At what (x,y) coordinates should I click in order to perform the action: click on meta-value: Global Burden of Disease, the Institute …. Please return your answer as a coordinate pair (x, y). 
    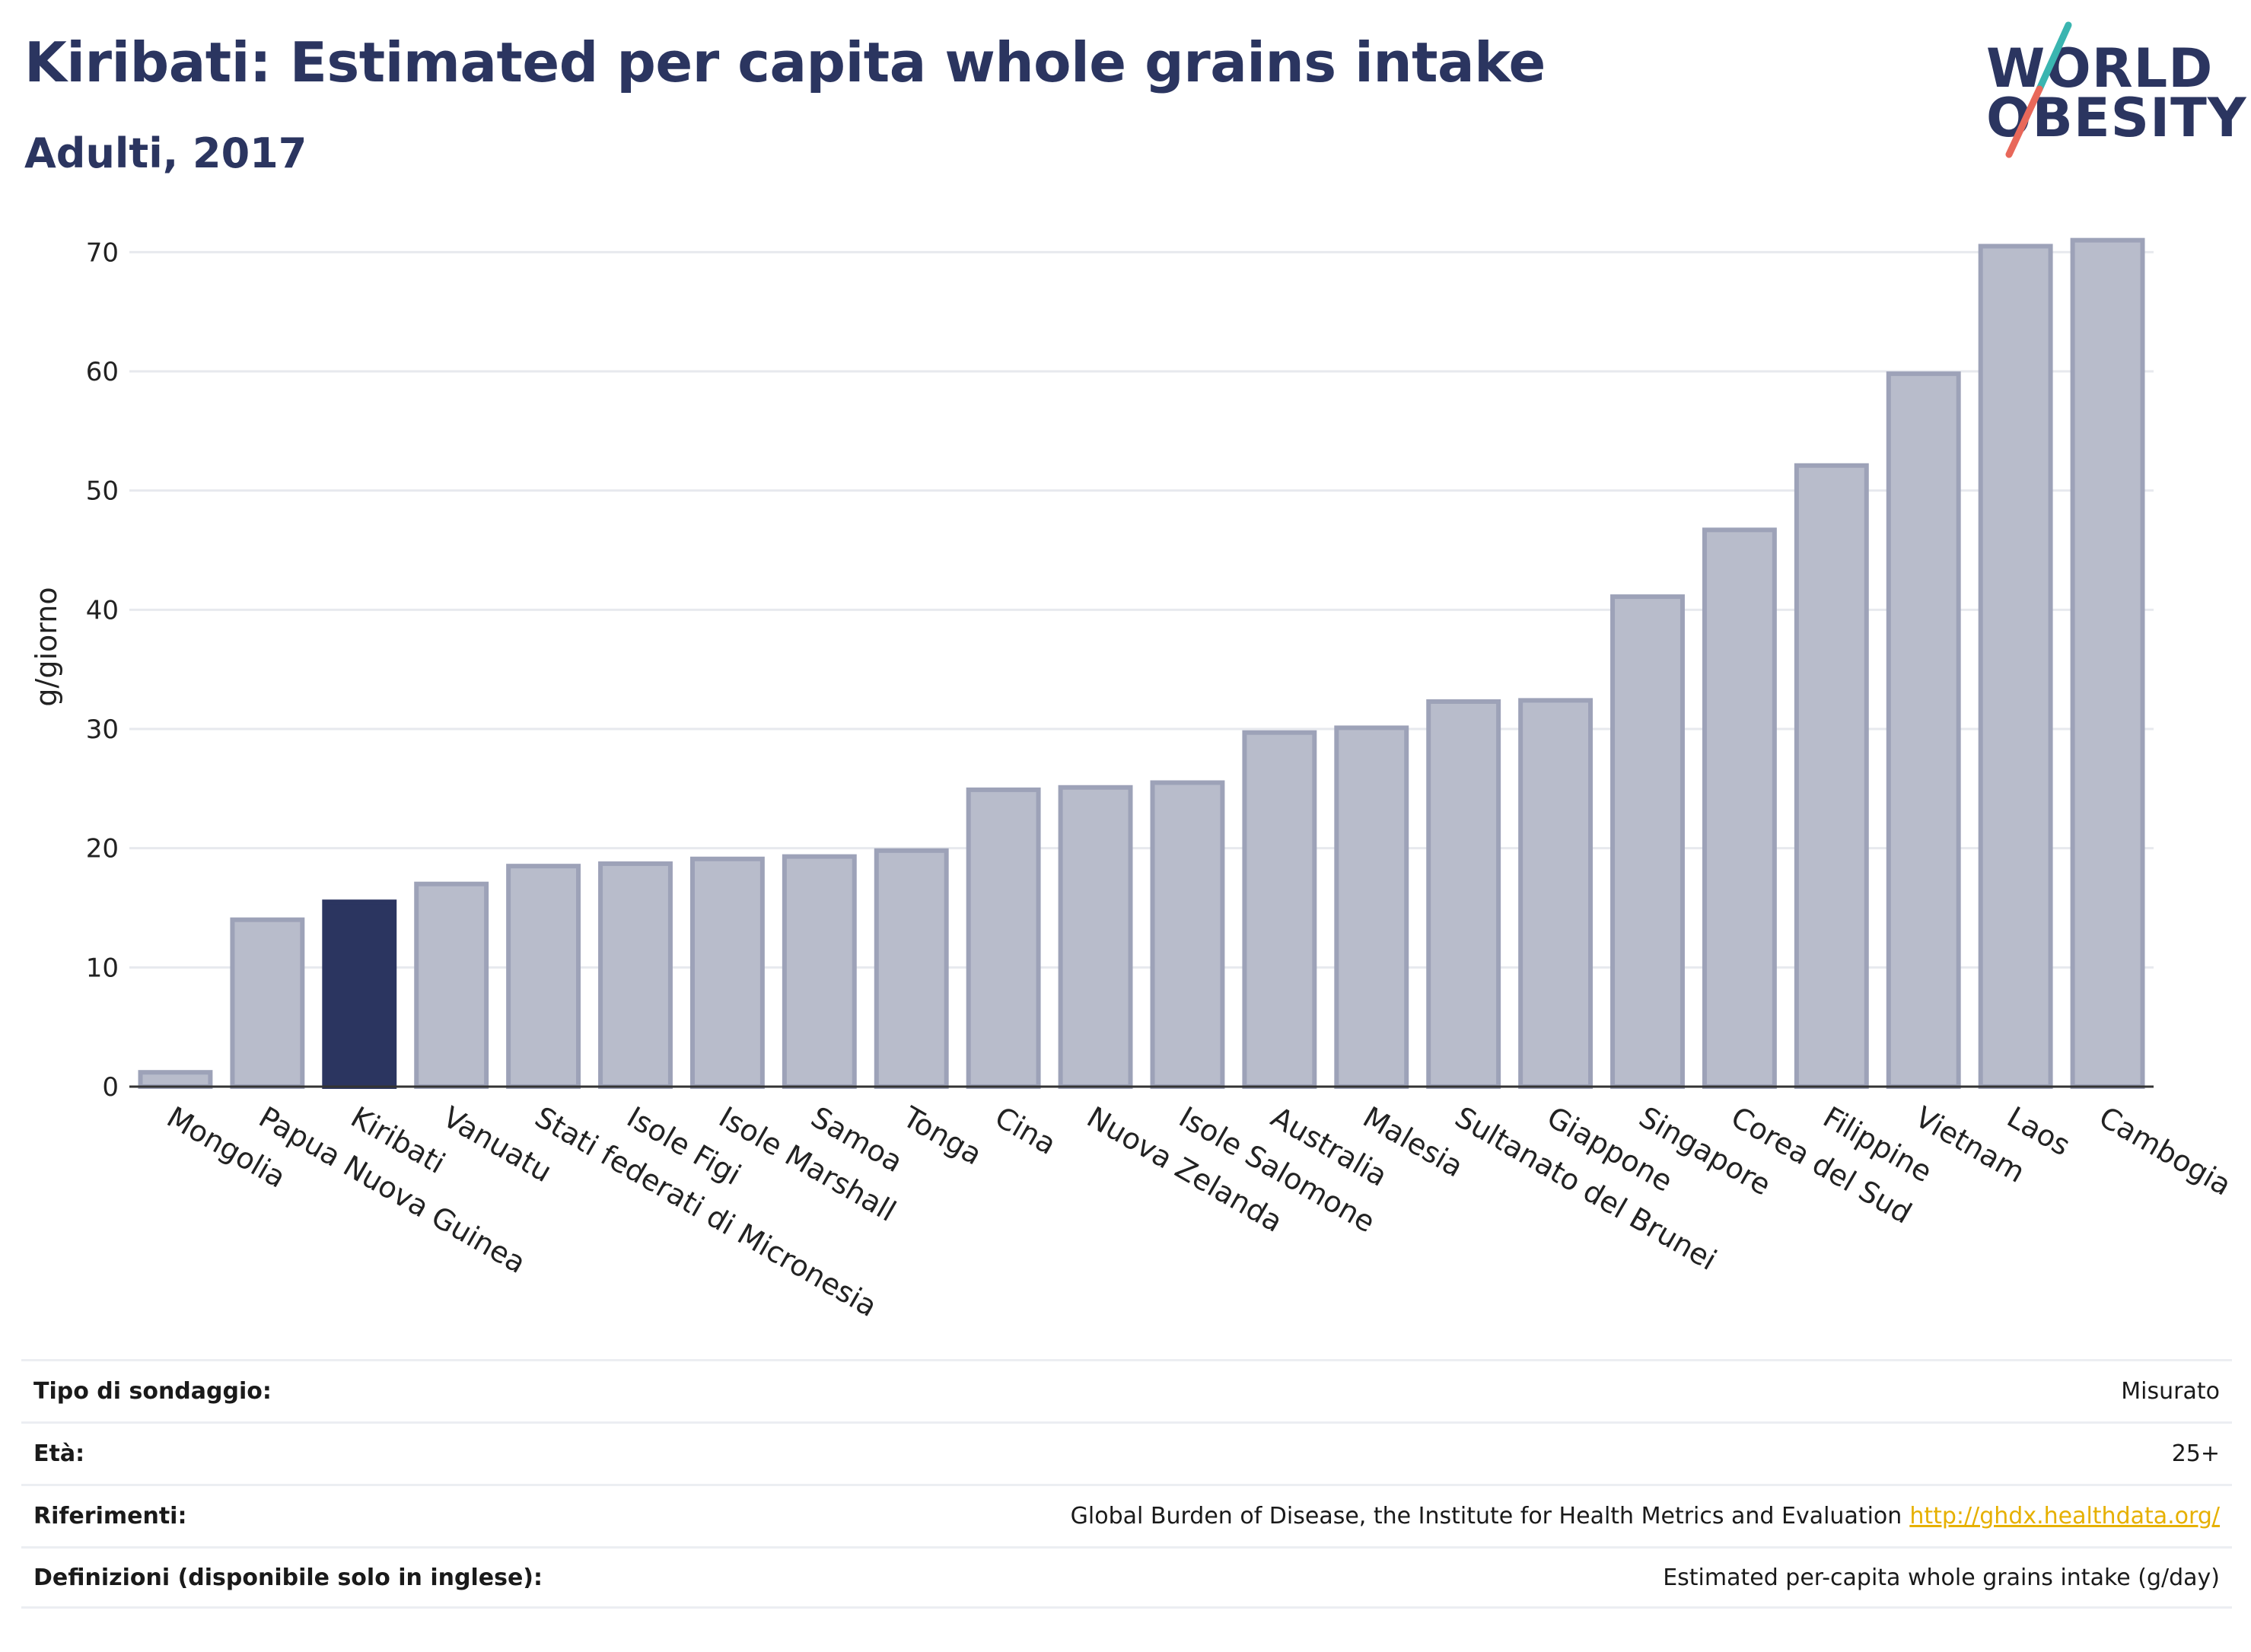
    Looking at the image, I should click on (1486, 1516).